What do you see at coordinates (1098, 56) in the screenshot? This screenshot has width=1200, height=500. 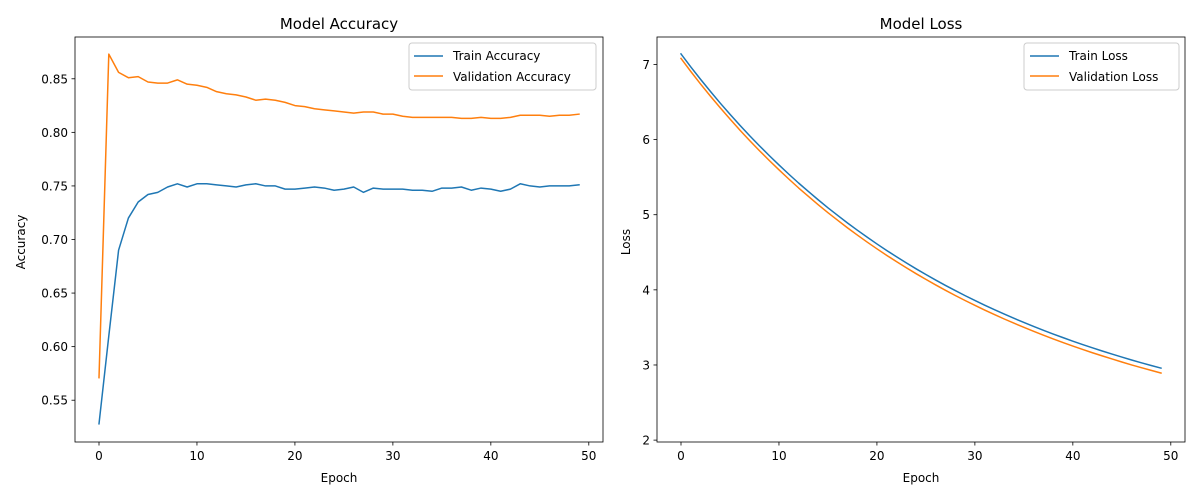 I see `legend-label-train: Train Loss` at bounding box center [1098, 56].